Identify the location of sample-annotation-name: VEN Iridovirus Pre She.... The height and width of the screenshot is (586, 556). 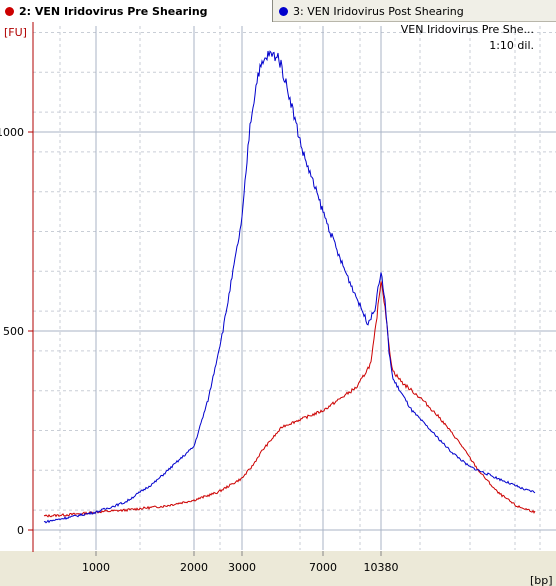
(467, 29).